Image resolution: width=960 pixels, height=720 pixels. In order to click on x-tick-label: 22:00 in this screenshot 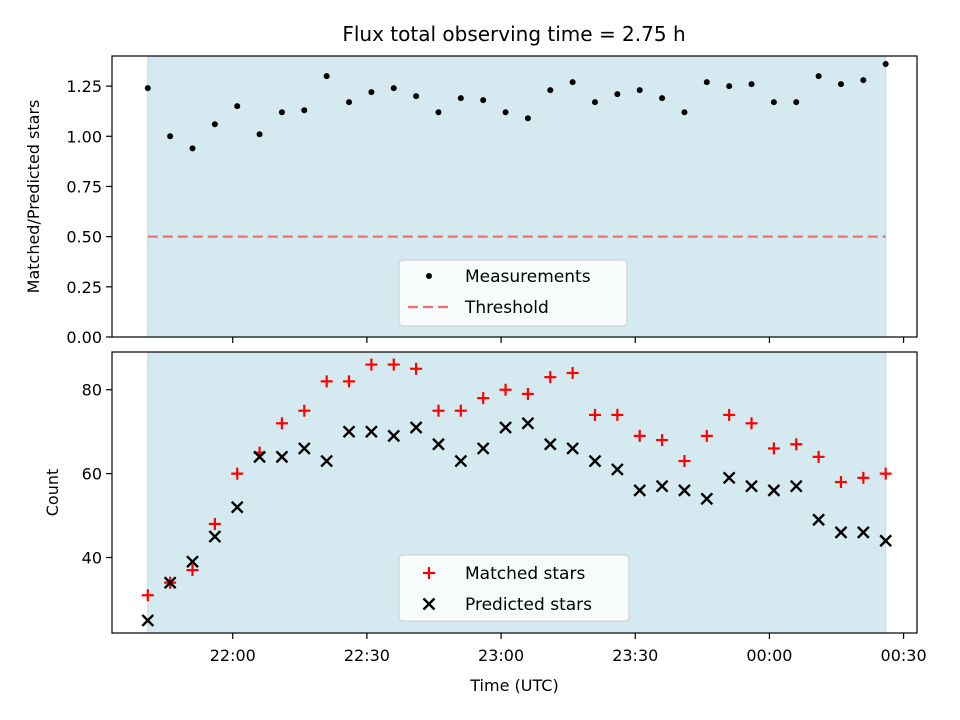, I will do `click(233, 655)`.